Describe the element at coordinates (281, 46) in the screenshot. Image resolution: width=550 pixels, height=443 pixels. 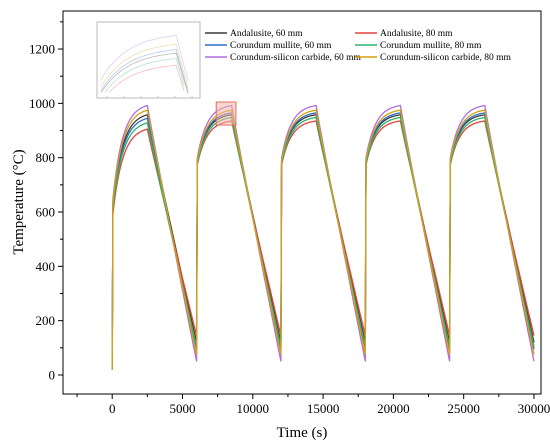
I see `legend-label-3: Corundum mullite, 60 mm` at that location.